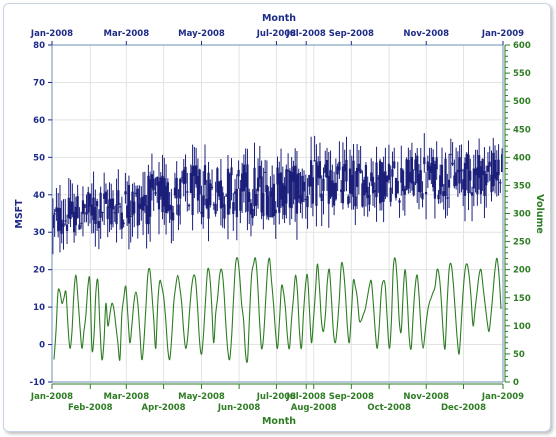 The image size is (556, 437). Describe the element at coordinates (42, 346) in the screenshot. I see `left-tick-label: 0` at that location.